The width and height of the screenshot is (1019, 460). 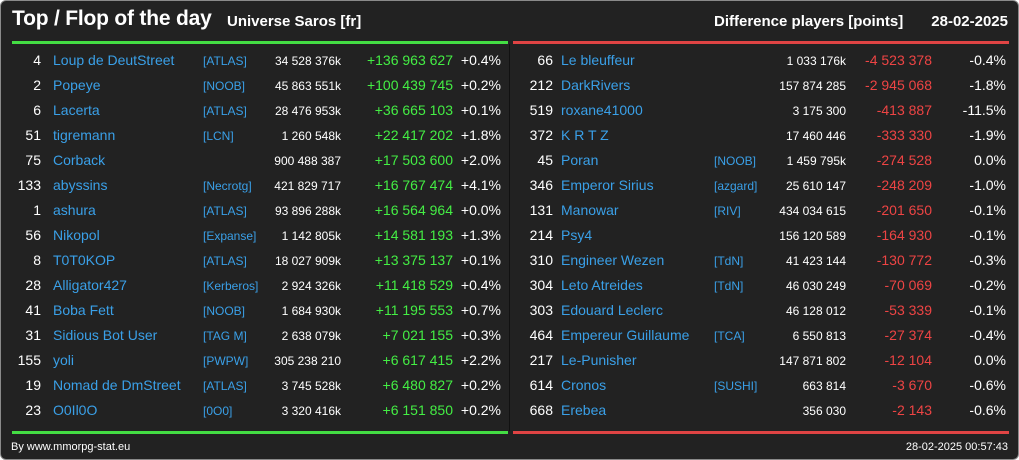 What do you see at coordinates (64, 360) in the screenshot?
I see `player-name-link: yoli` at bounding box center [64, 360].